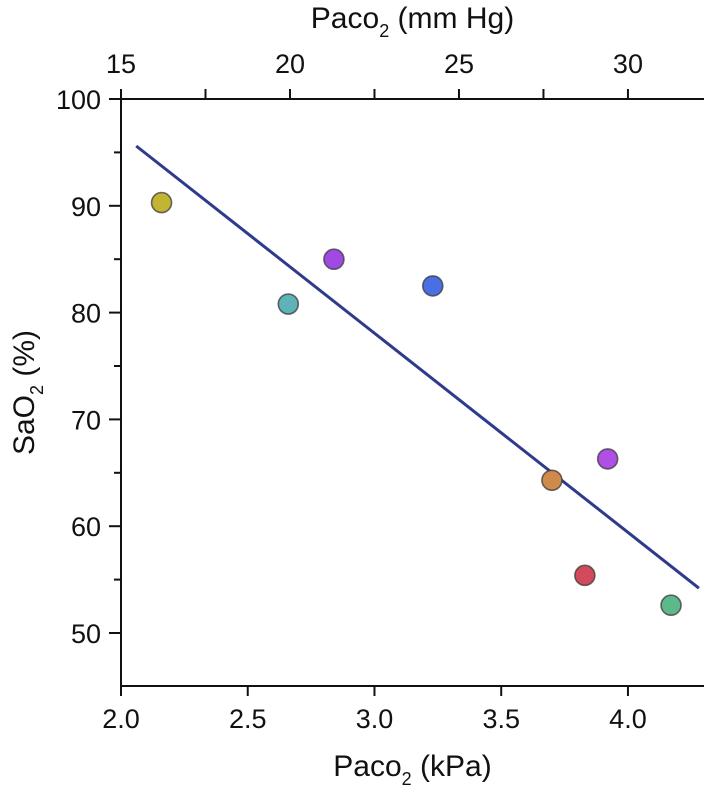 The width and height of the screenshot is (708, 790). I want to click on x-tick-label: 2.5, so click(248, 719).